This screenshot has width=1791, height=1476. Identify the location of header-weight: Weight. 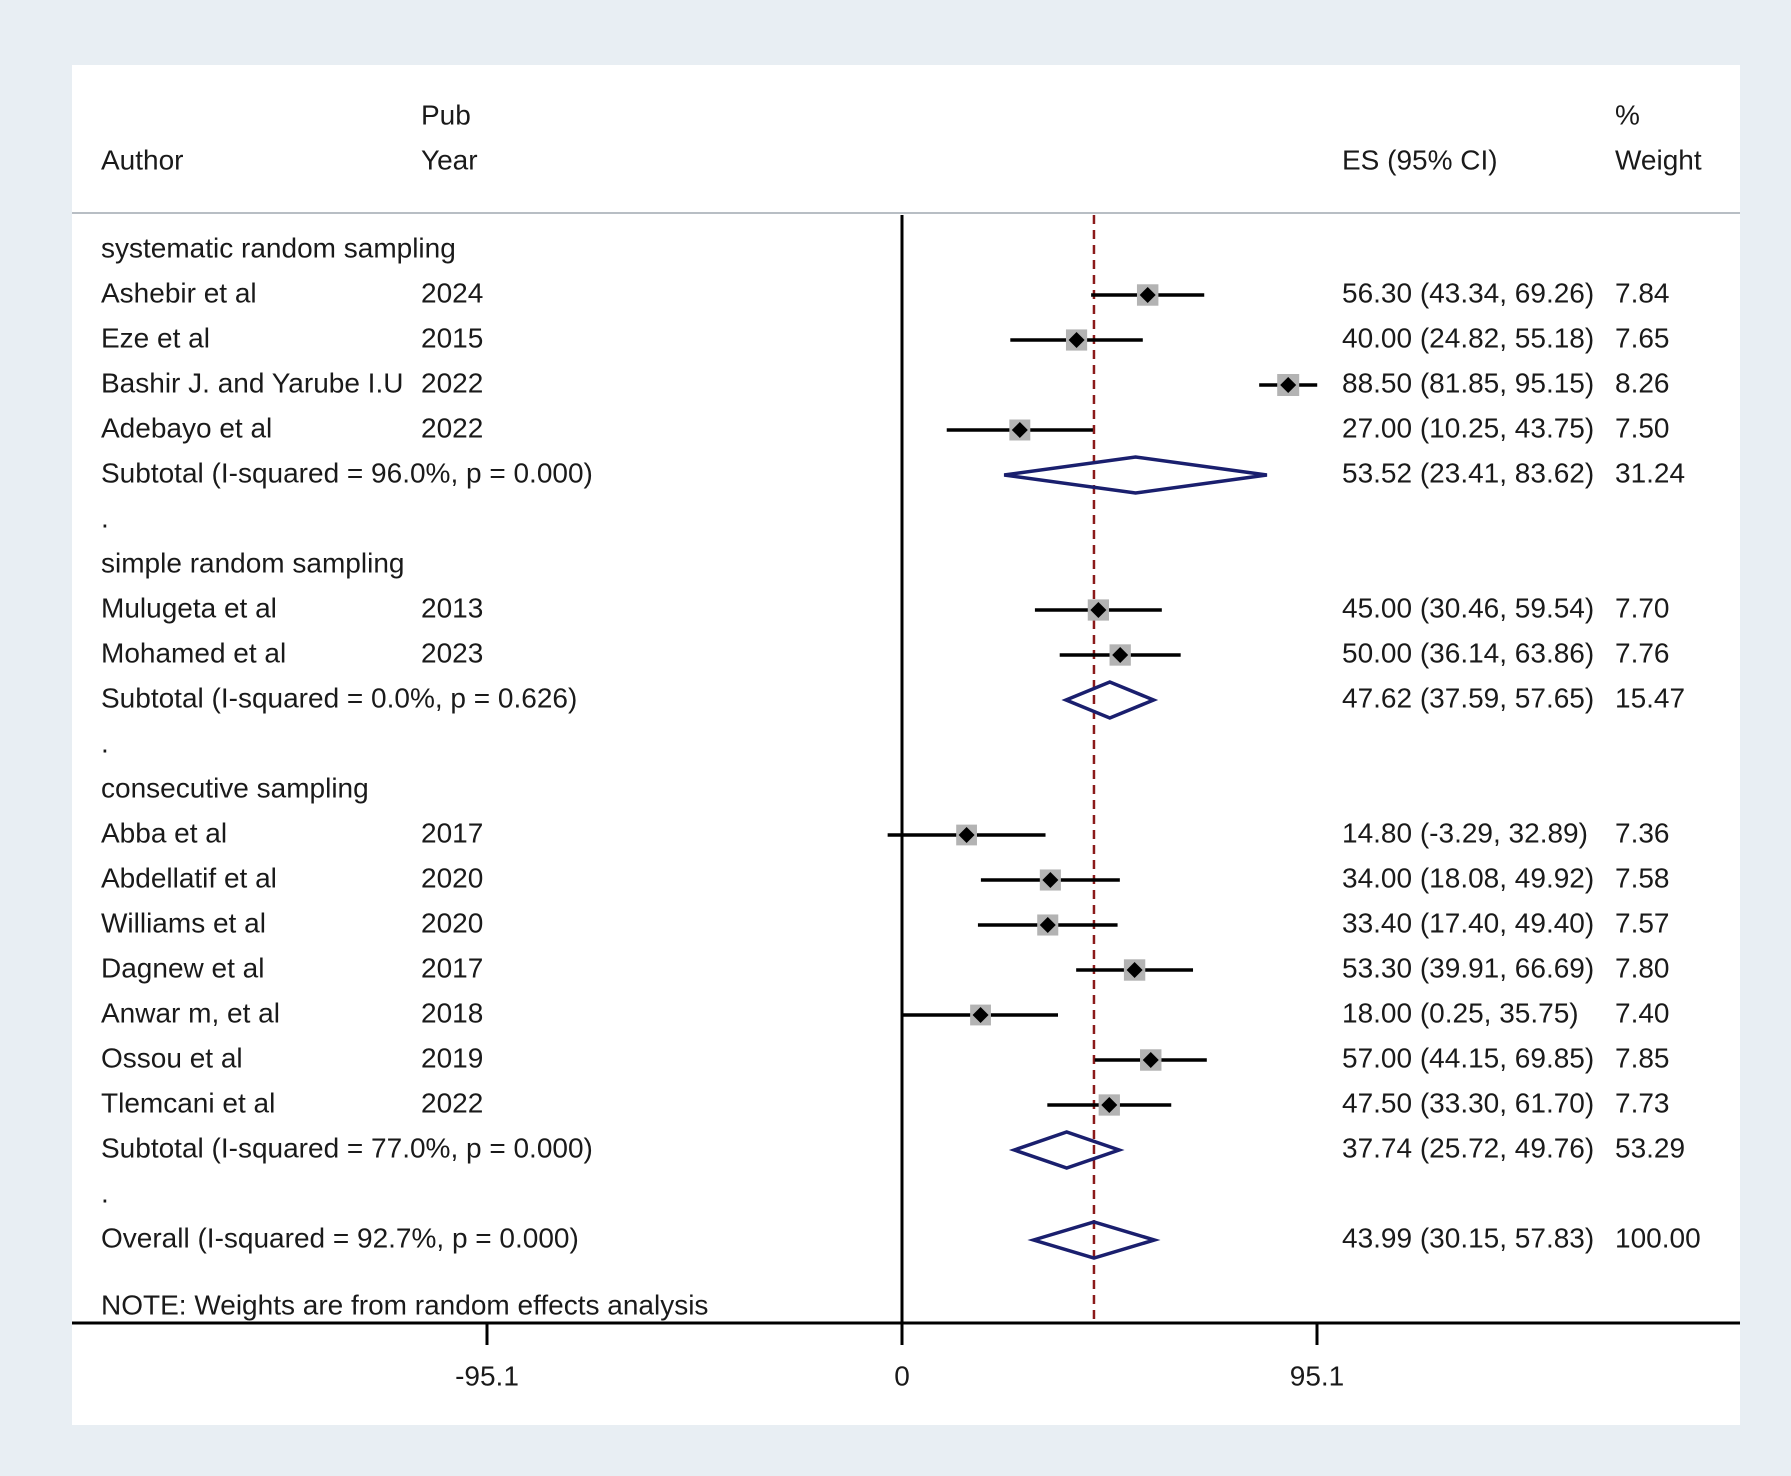
(1658, 159).